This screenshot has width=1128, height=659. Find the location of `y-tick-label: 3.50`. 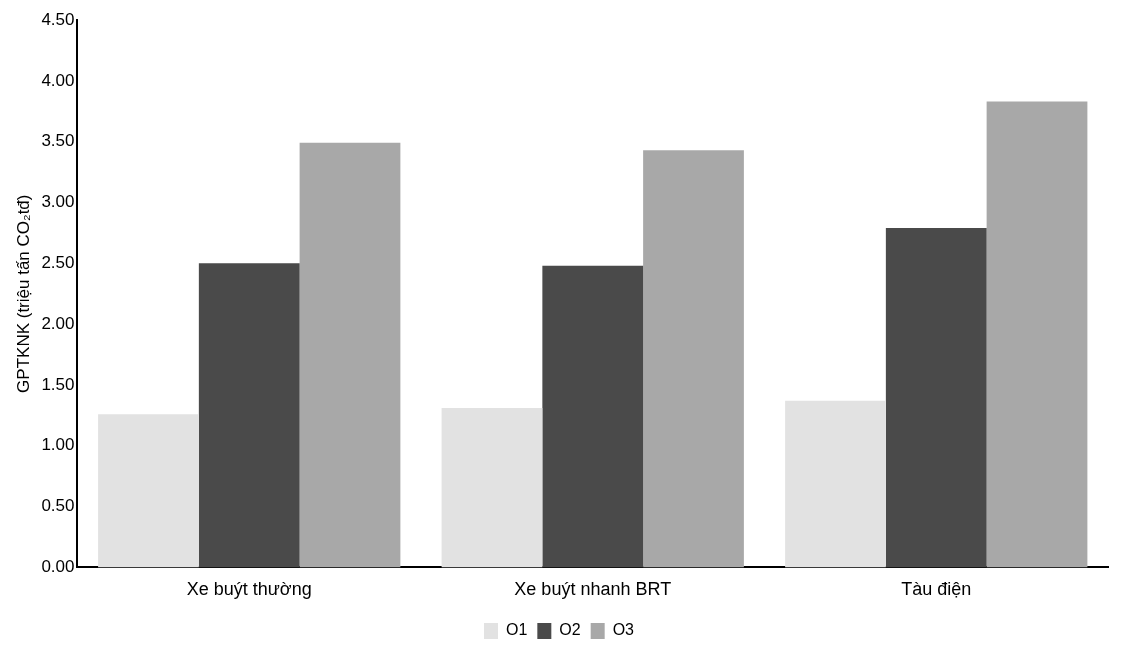

y-tick-label: 3.50 is located at coordinates (58, 141).